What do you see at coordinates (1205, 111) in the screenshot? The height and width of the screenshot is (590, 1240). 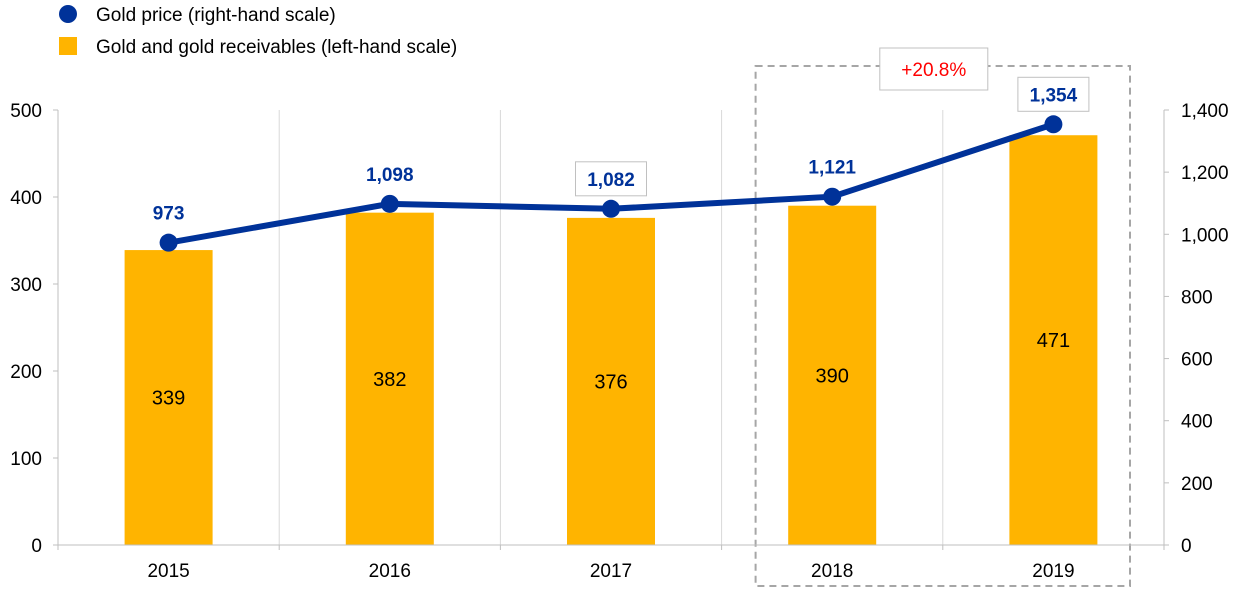 I see `right-tick-label: 1,400` at bounding box center [1205, 111].